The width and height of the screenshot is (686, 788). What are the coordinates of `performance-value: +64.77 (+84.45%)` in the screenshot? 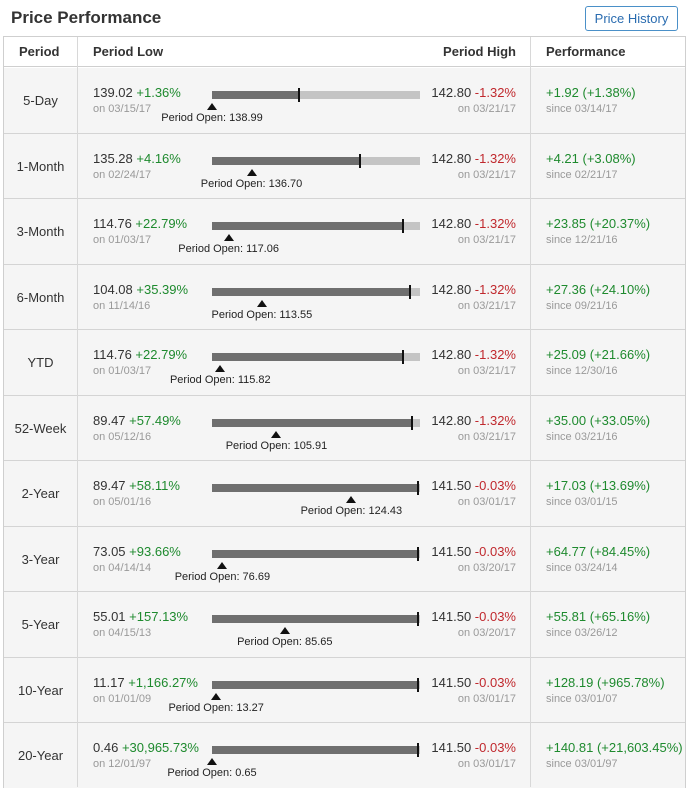 It's located at (598, 551).